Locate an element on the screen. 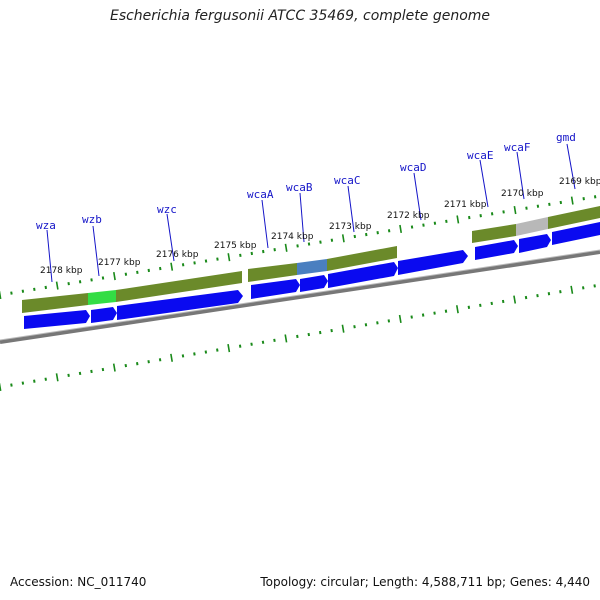 The image size is (600, 600). gene-label-wcaf: wcaF is located at coordinates (517, 147).